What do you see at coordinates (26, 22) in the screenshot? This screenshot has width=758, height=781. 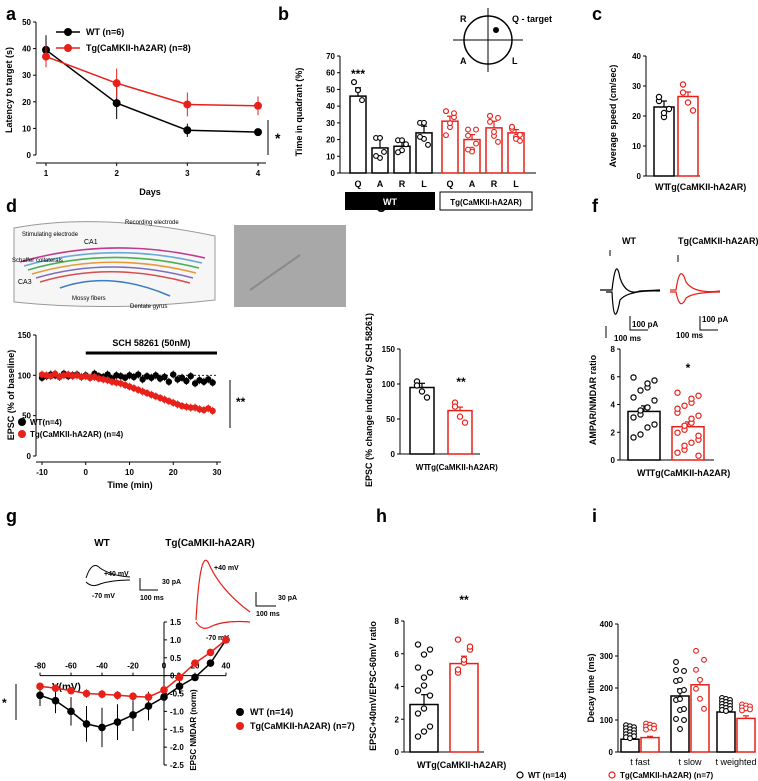 I see `a-y-tick-label: 50` at bounding box center [26, 22].